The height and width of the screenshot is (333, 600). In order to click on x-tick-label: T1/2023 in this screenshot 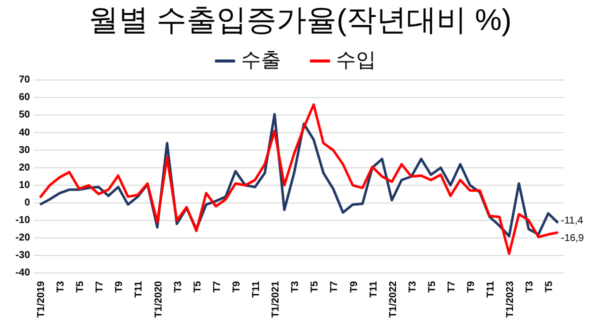, I will do `click(510, 299)`.